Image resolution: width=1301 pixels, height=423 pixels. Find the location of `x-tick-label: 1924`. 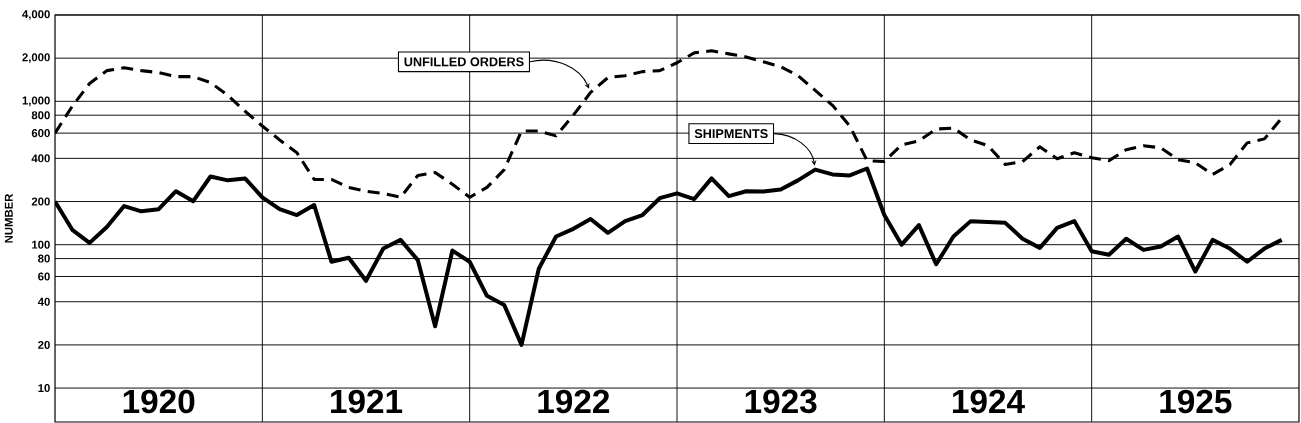

x-tick-label: 1924 is located at coordinates (989, 401).